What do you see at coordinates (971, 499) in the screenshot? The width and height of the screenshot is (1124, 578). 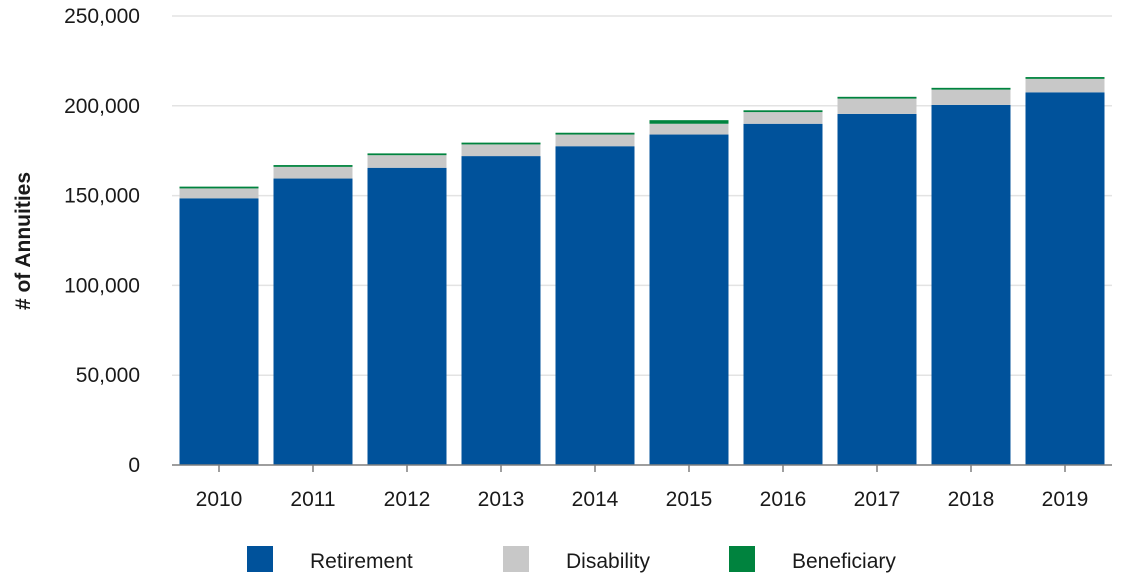 I see `x-tick-label: 2018` at bounding box center [971, 499].